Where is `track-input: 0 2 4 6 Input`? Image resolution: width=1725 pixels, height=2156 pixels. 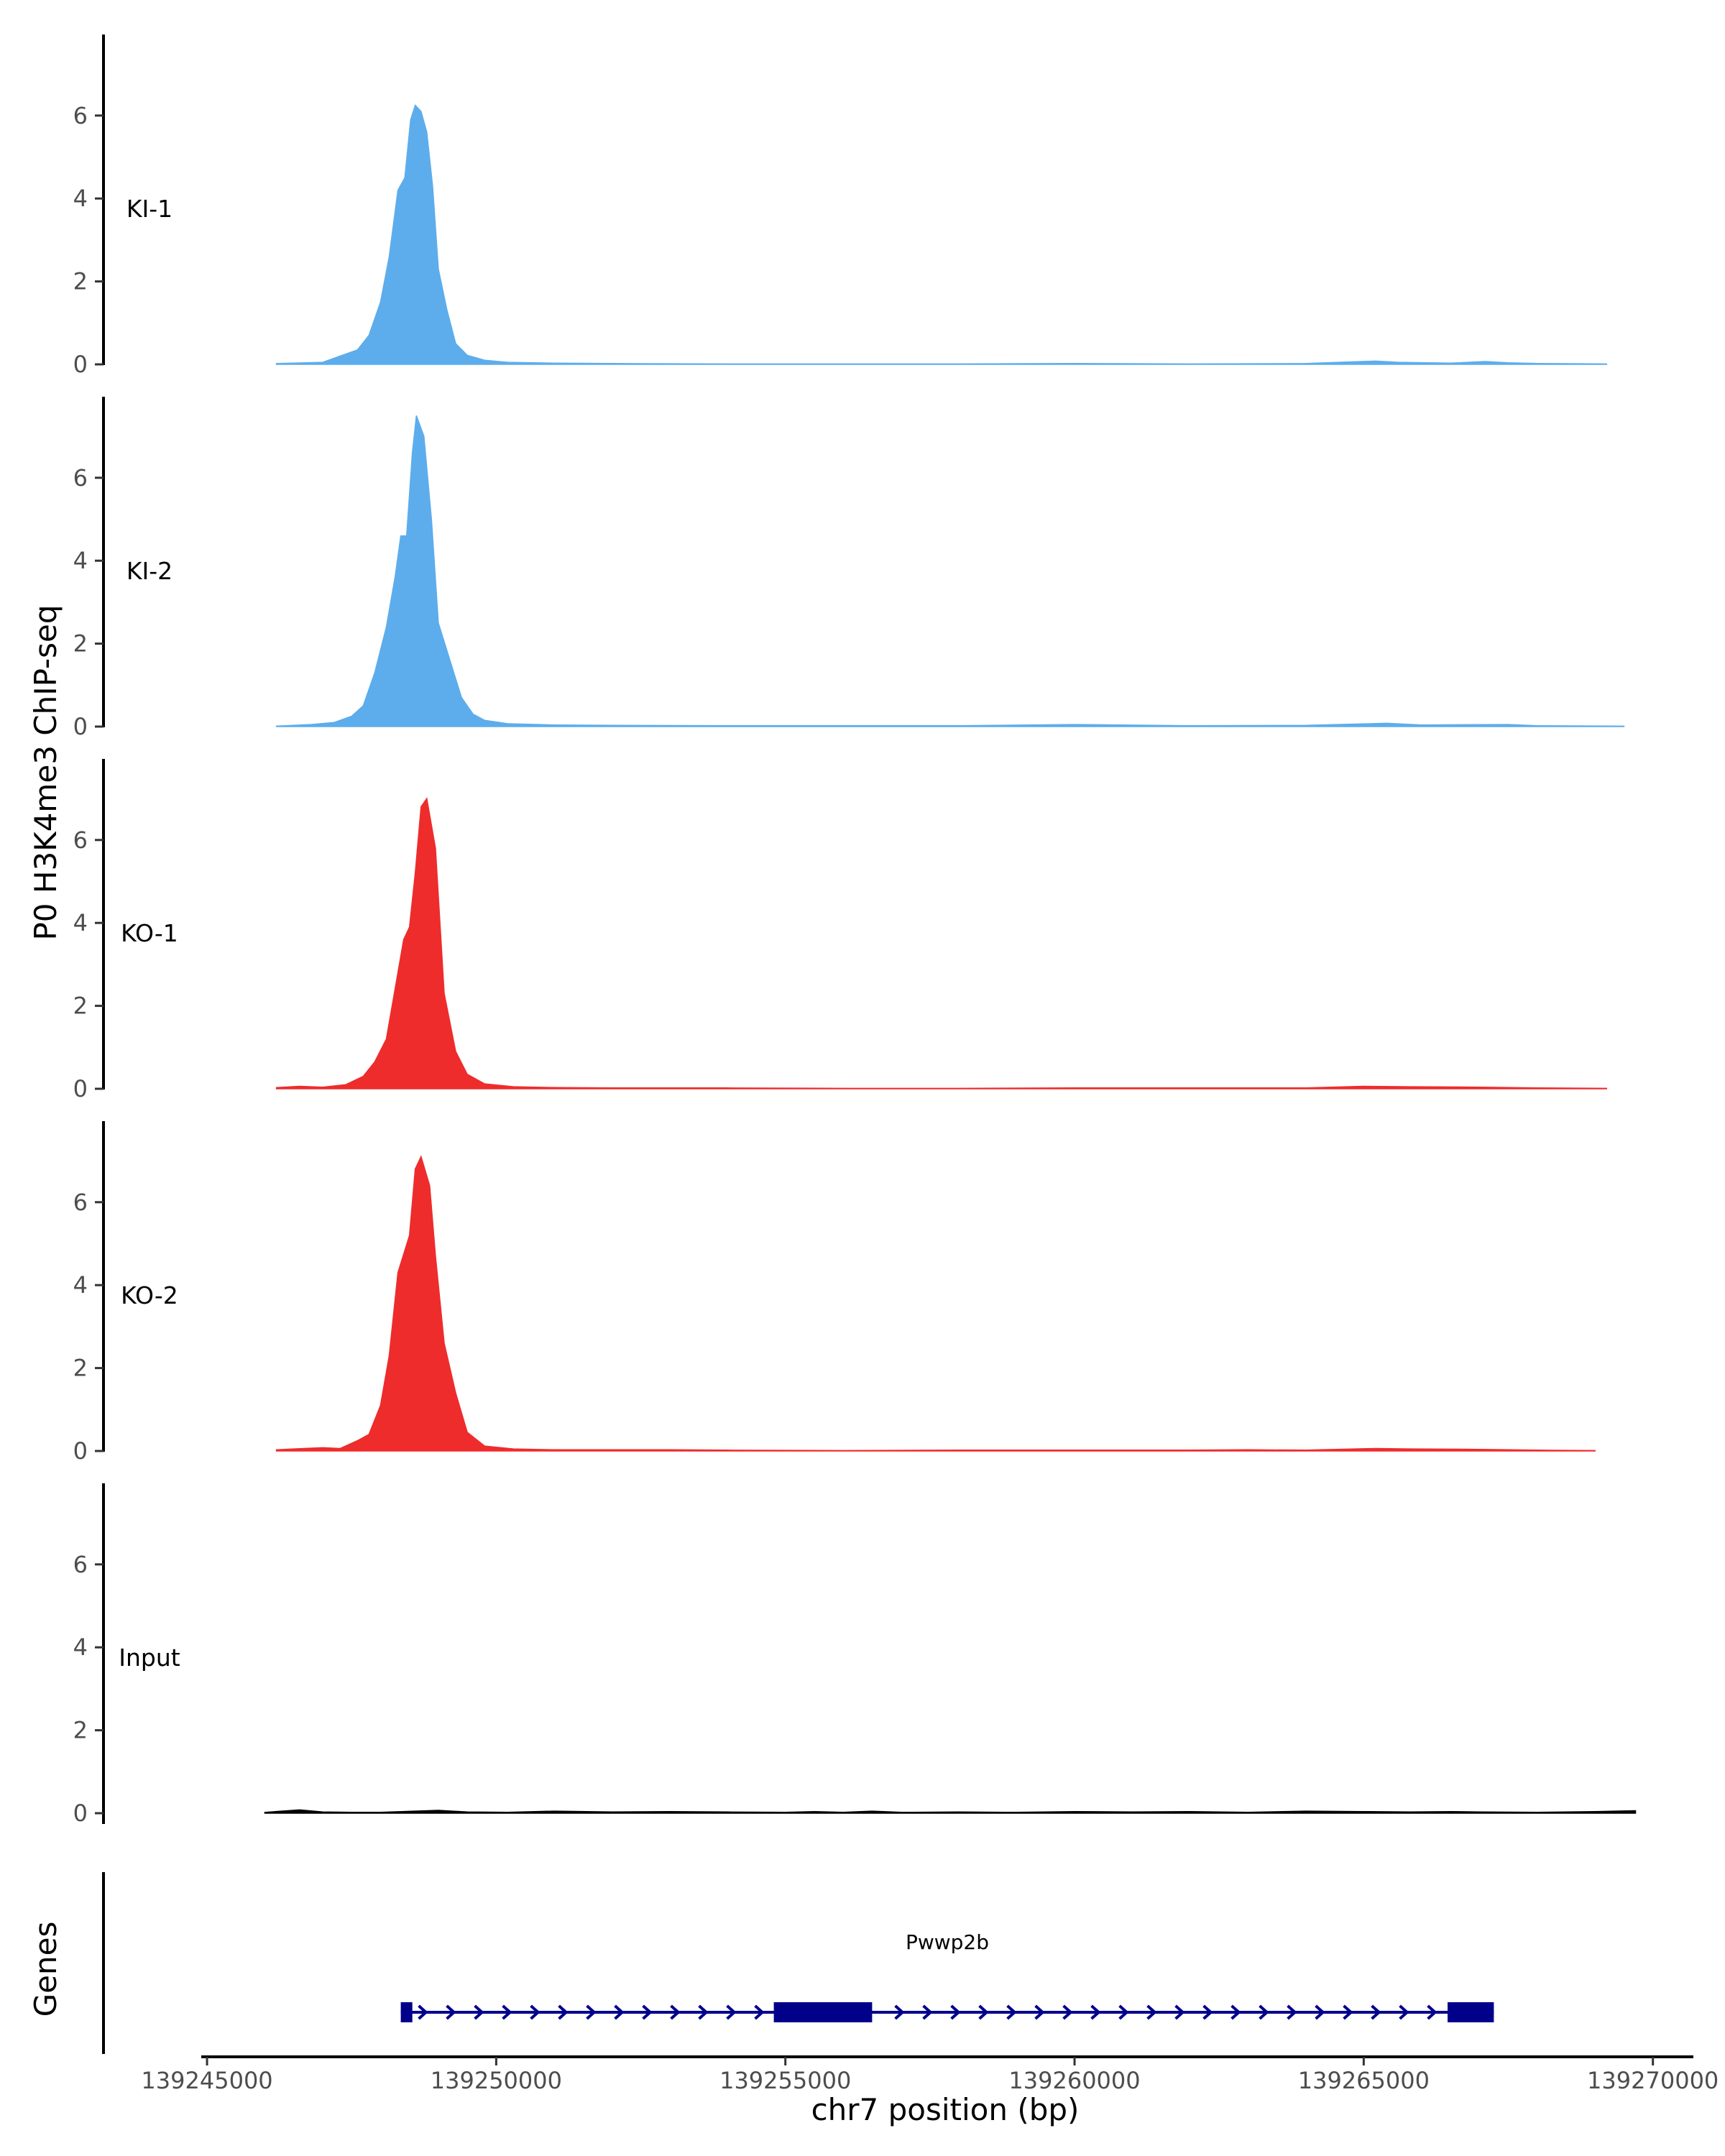 track-input: 0 2 4 6 Input is located at coordinates (855, 1655).